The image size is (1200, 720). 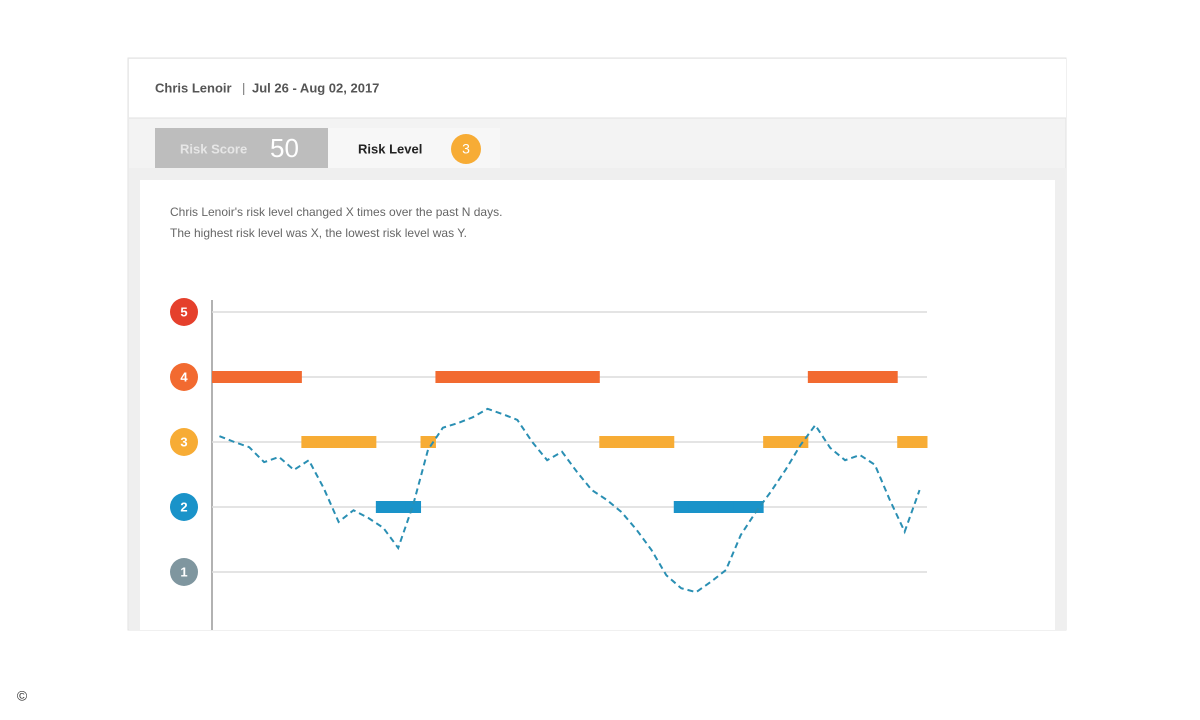 What do you see at coordinates (213, 148) in the screenshot?
I see `tab-label: Risk Score` at bounding box center [213, 148].